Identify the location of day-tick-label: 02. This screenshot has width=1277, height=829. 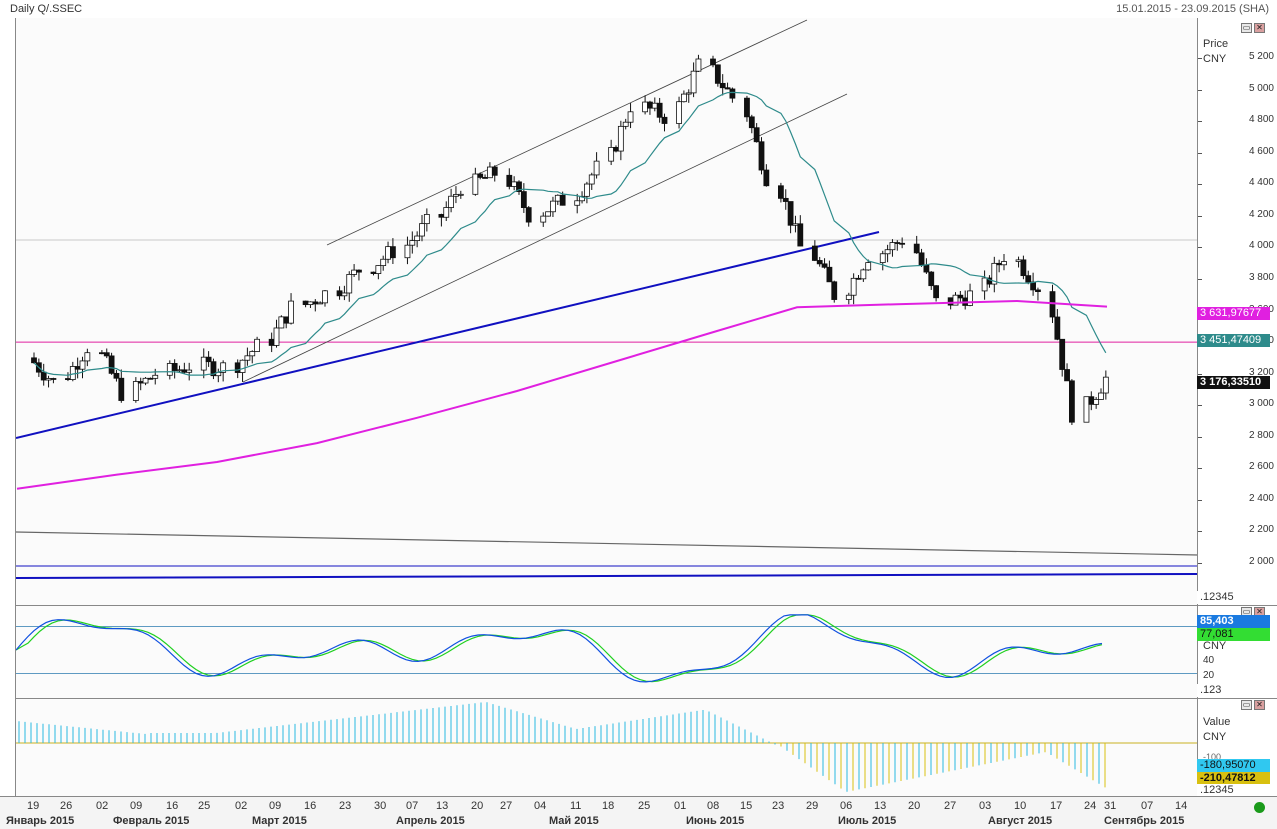
(102, 806).